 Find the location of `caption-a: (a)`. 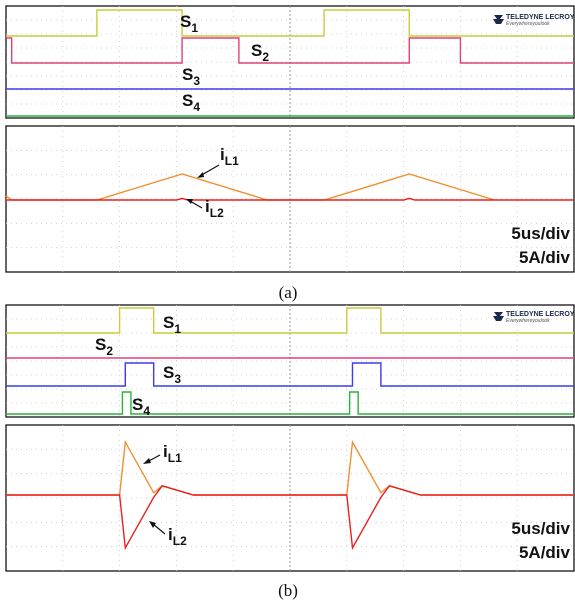

caption-a: (a) is located at coordinates (288, 292).